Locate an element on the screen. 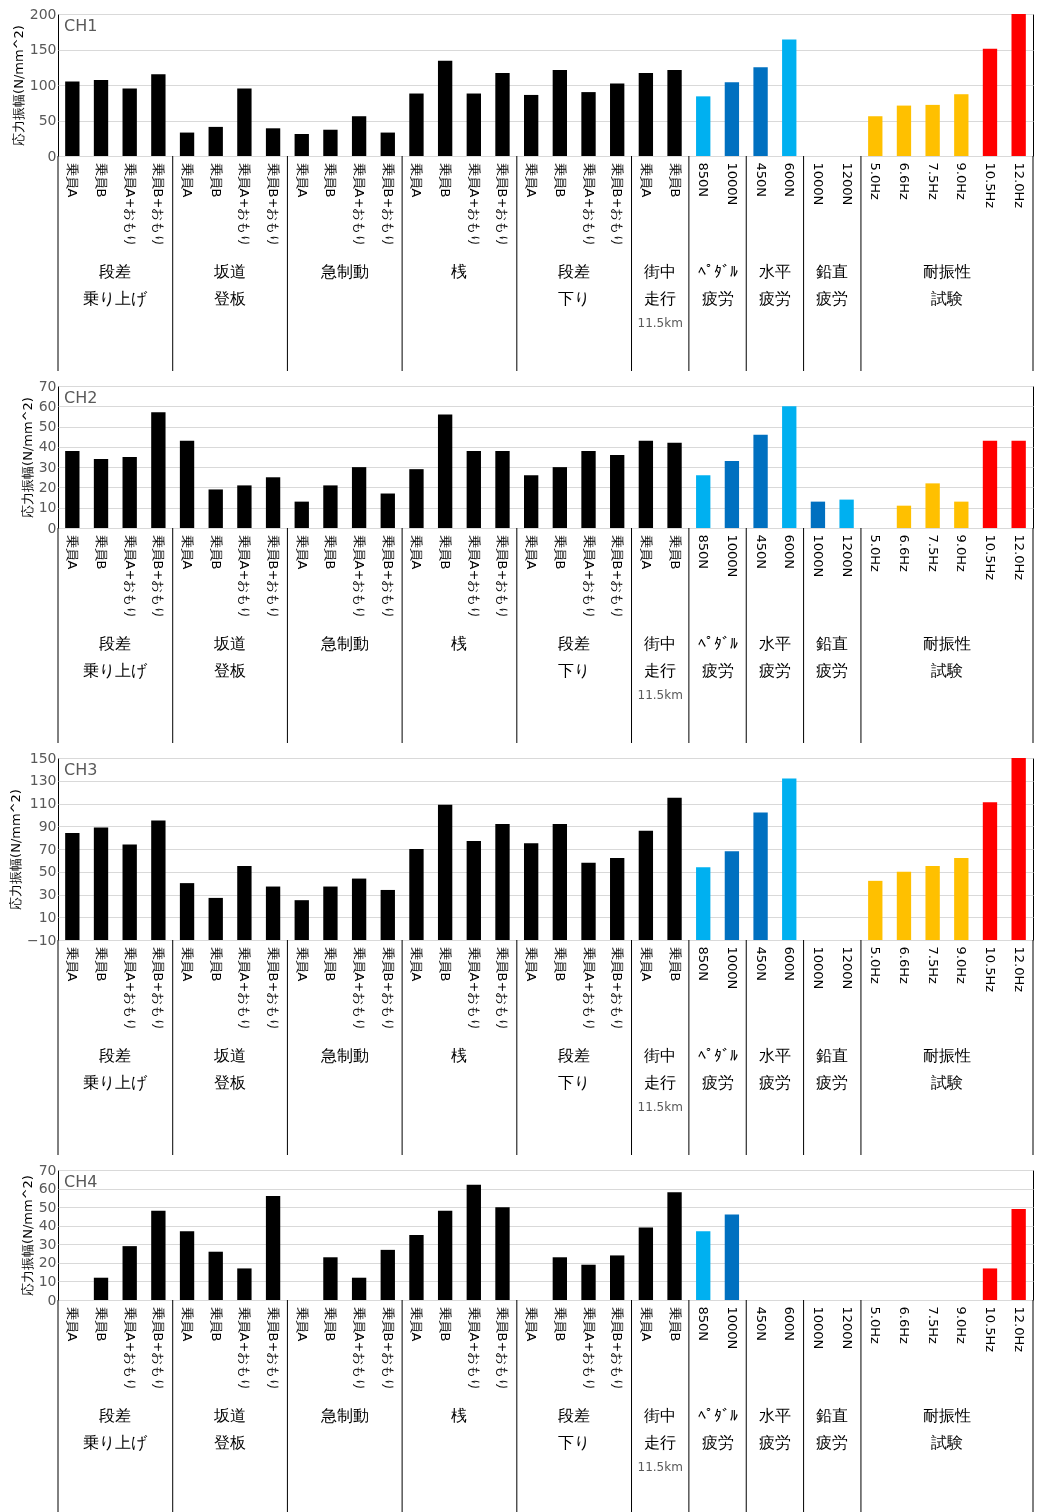 The width and height of the screenshot is (1057, 1512). y-tick-label: 40 is located at coordinates (47, 1225).